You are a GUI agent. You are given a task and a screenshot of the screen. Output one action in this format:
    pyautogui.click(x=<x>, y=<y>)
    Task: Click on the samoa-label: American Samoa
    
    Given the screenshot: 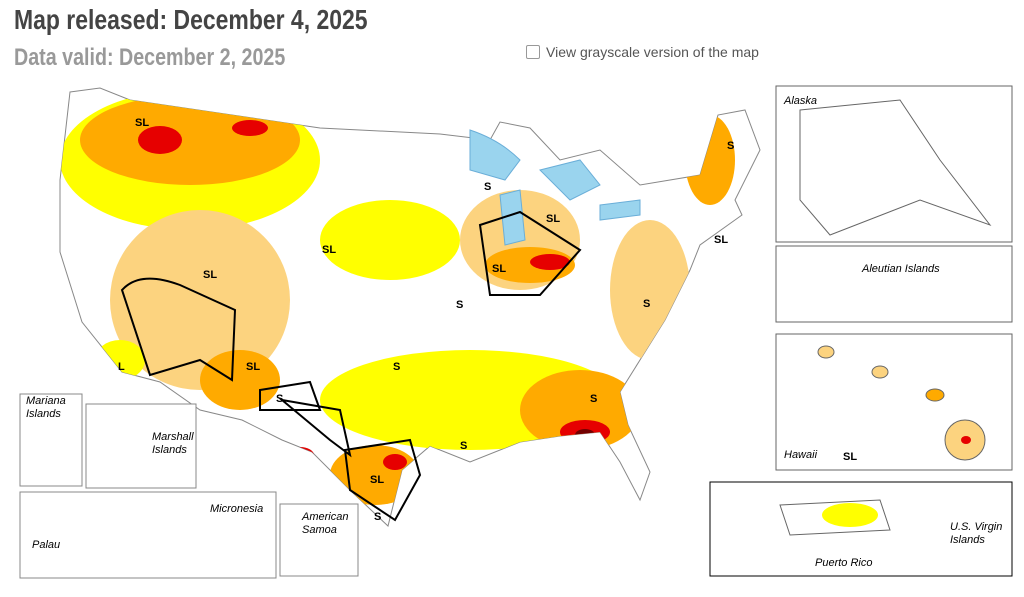 What is the action you would take?
    pyautogui.click(x=324, y=523)
    